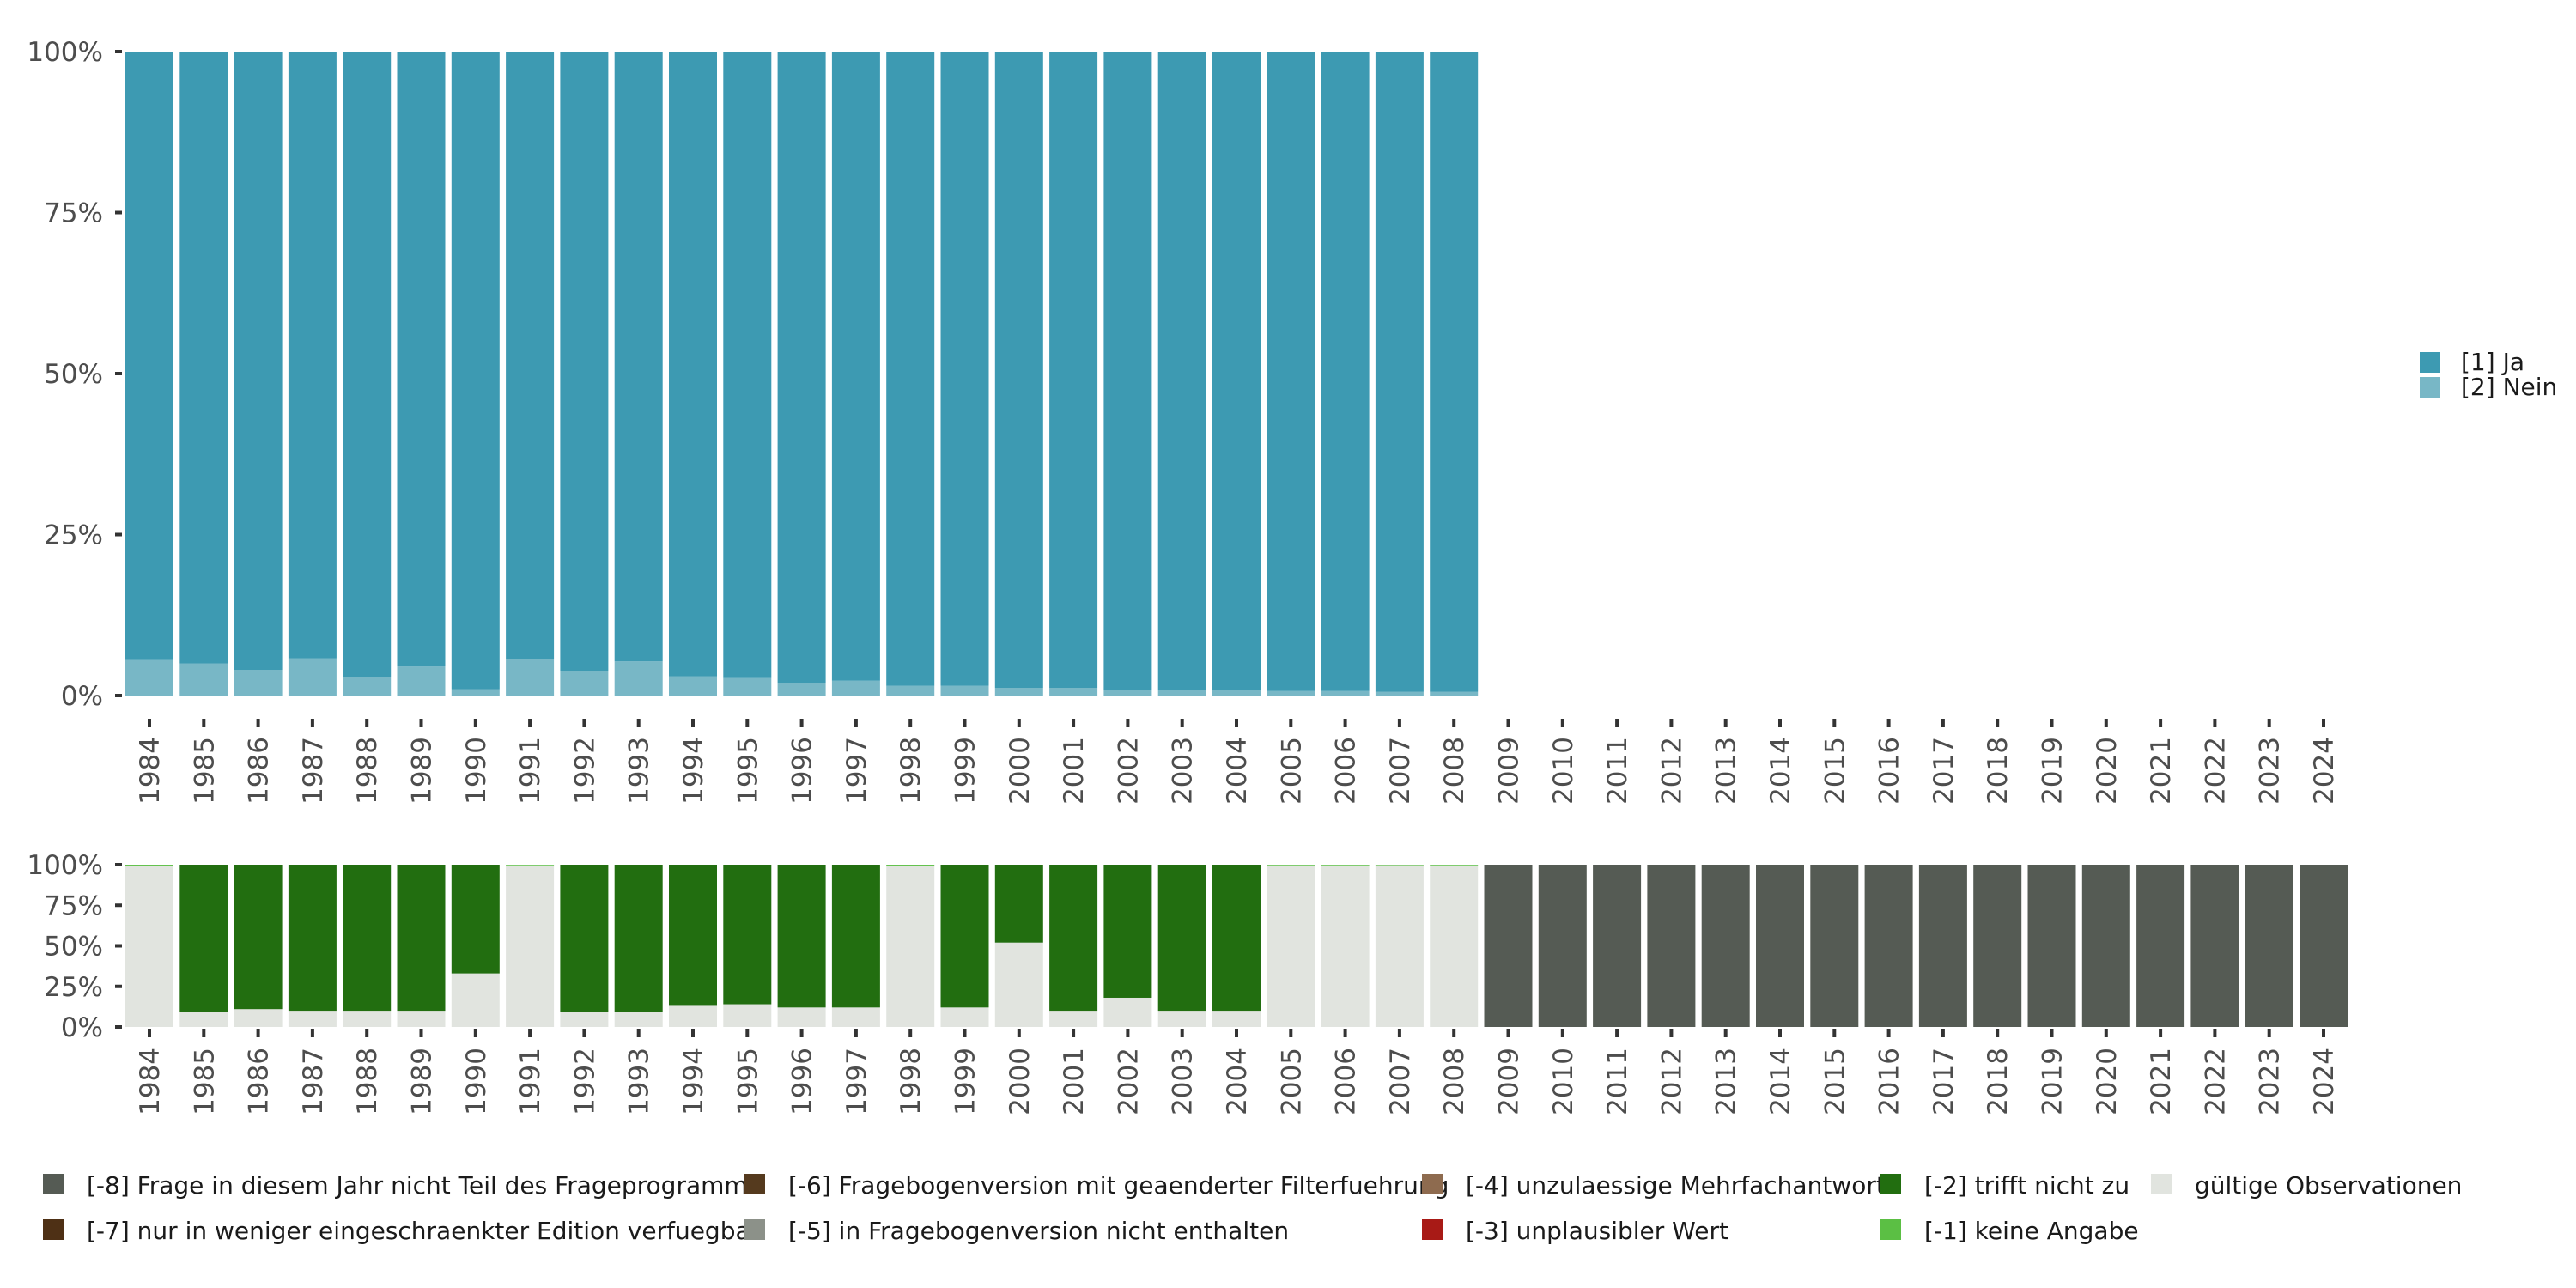  Describe the element at coordinates (1943, 946) in the screenshot. I see `bottom-bar-8-frage-in-diesem-jahr-nicht-teil-des-frageprogramms-2017` at that location.